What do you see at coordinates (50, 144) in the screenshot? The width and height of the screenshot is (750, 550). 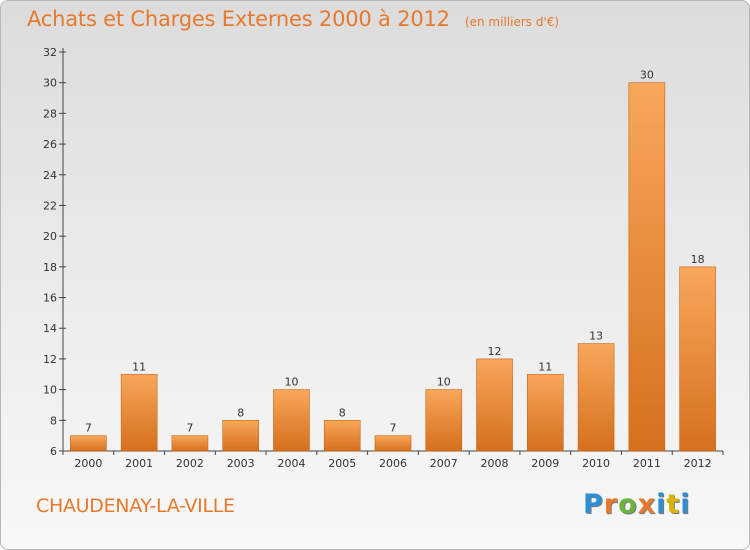 I see `y-tick-label: 26` at bounding box center [50, 144].